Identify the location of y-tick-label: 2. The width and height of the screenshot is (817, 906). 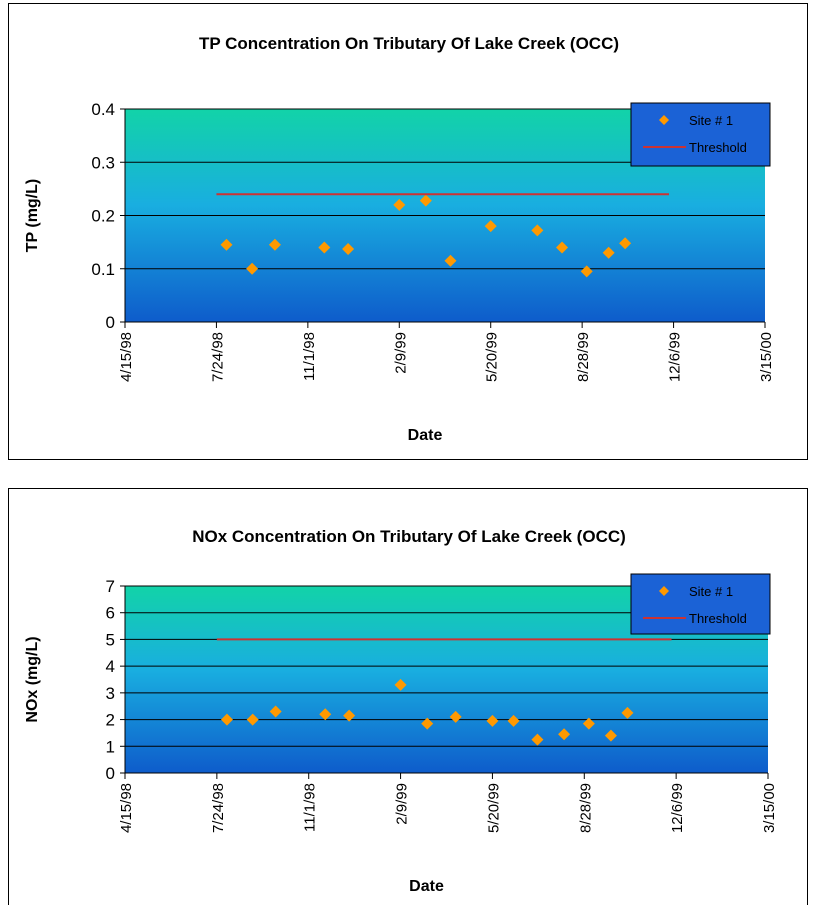
(110, 720).